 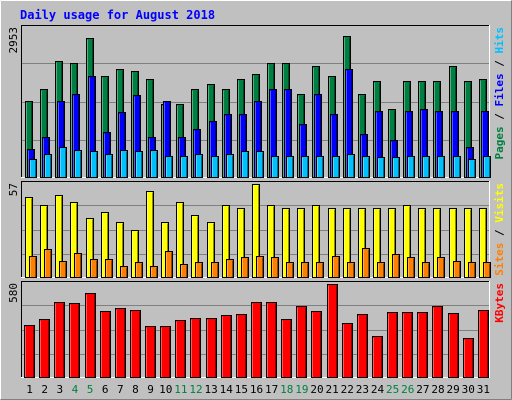 What do you see at coordinates (165, 389) in the screenshot?
I see `x-tick-label: 10` at bounding box center [165, 389].